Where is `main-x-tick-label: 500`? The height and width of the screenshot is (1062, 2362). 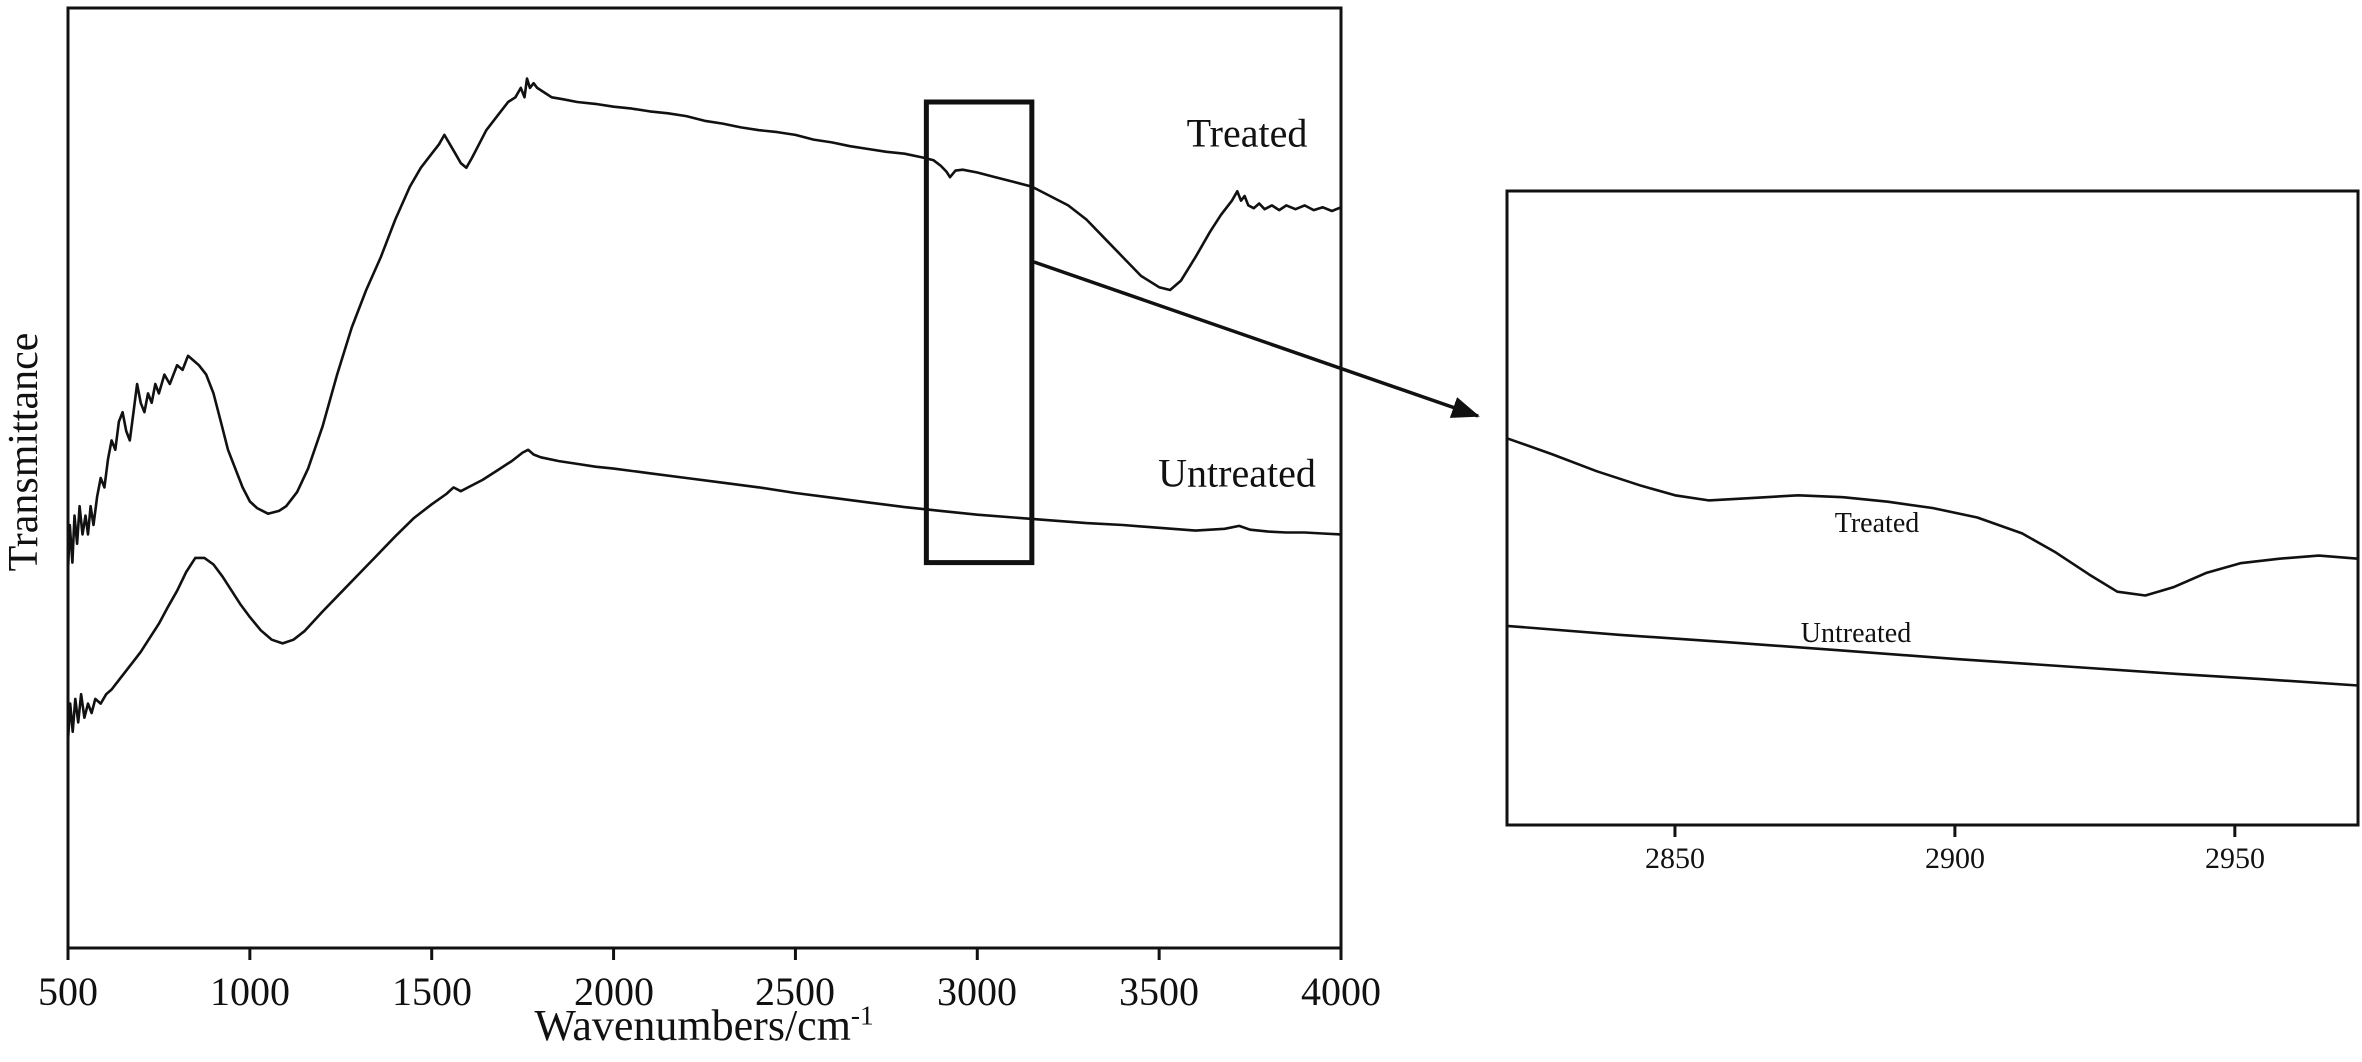 main-x-tick-label: 500 is located at coordinates (68, 991).